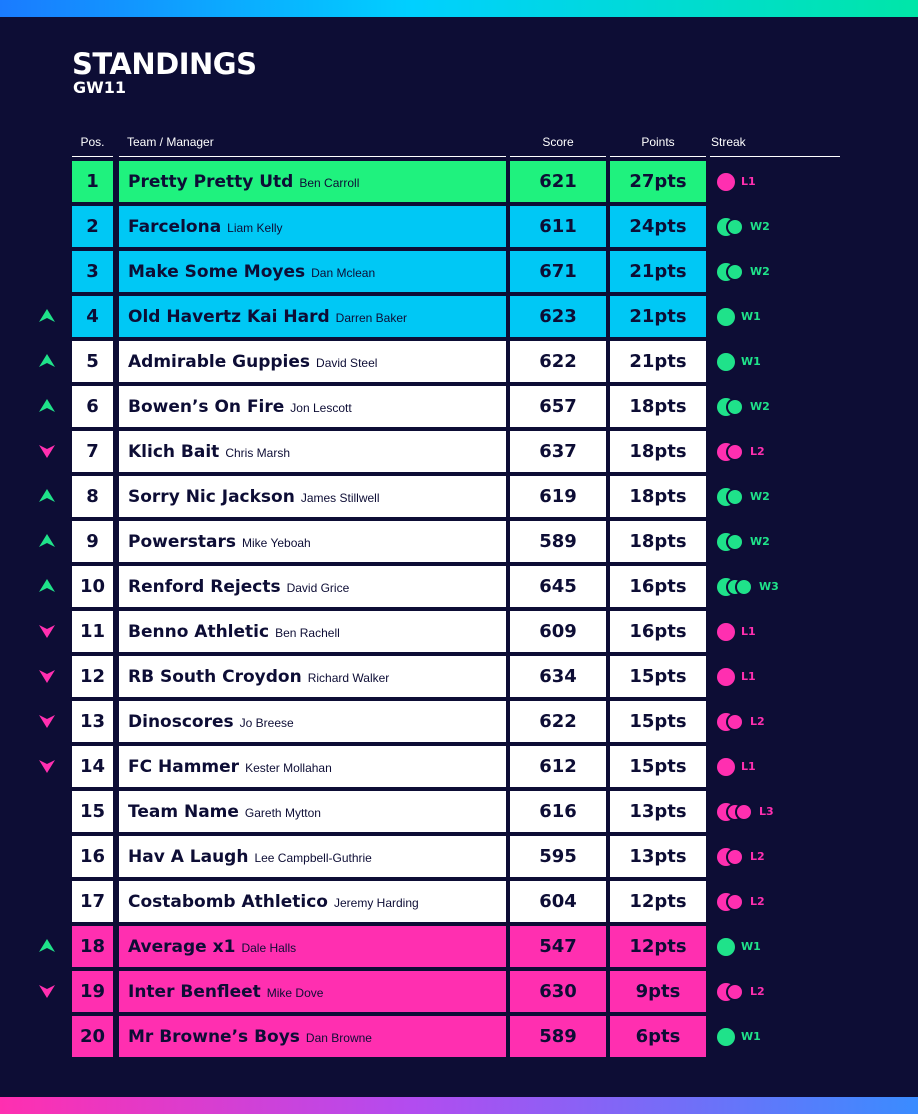 The height and width of the screenshot is (1114, 918). What do you see at coordinates (175, 227) in the screenshot?
I see `team-name: Farcelona` at bounding box center [175, 227].